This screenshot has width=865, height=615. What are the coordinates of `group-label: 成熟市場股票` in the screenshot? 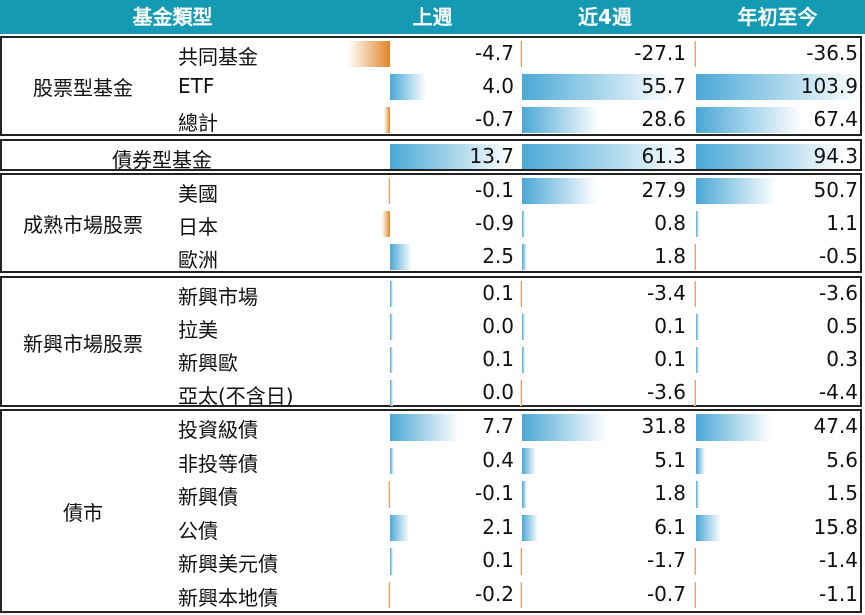 It's located at (83, 225).